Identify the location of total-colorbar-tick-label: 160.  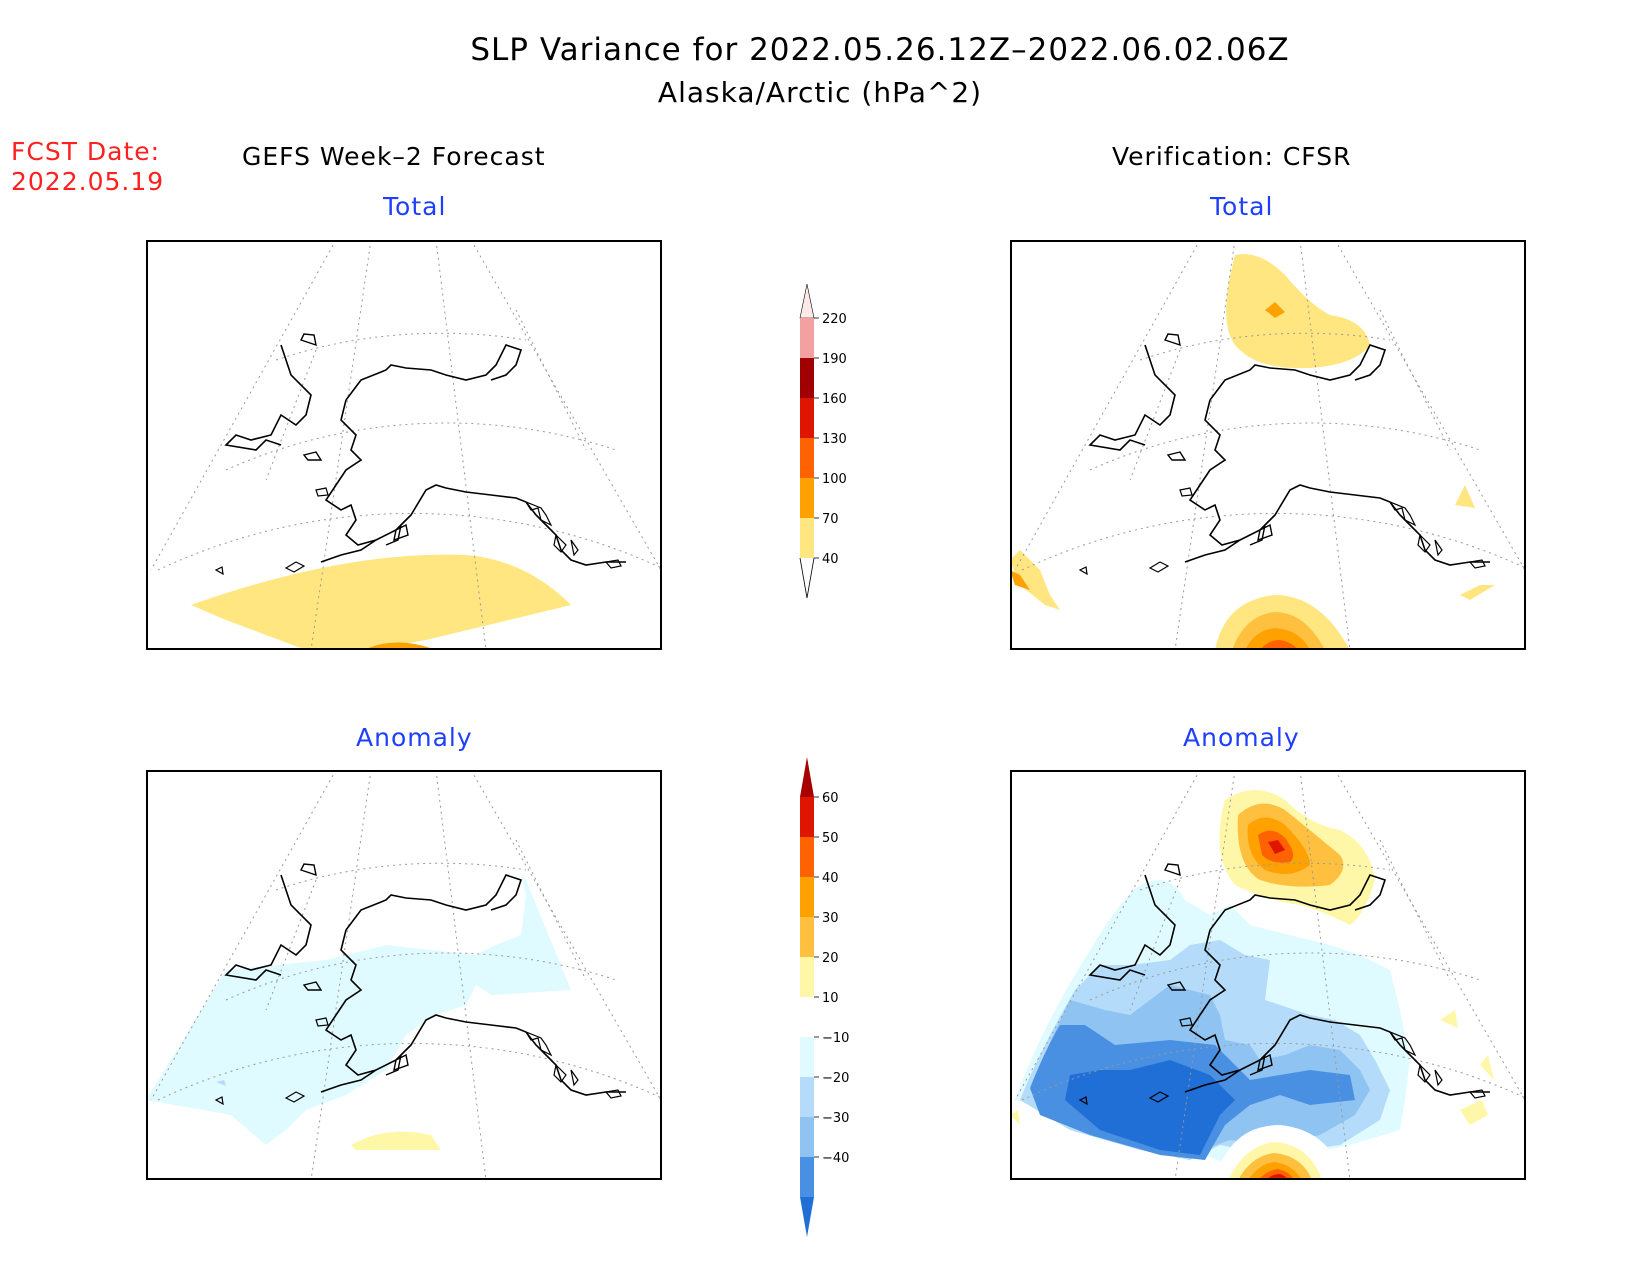
(834, 399).